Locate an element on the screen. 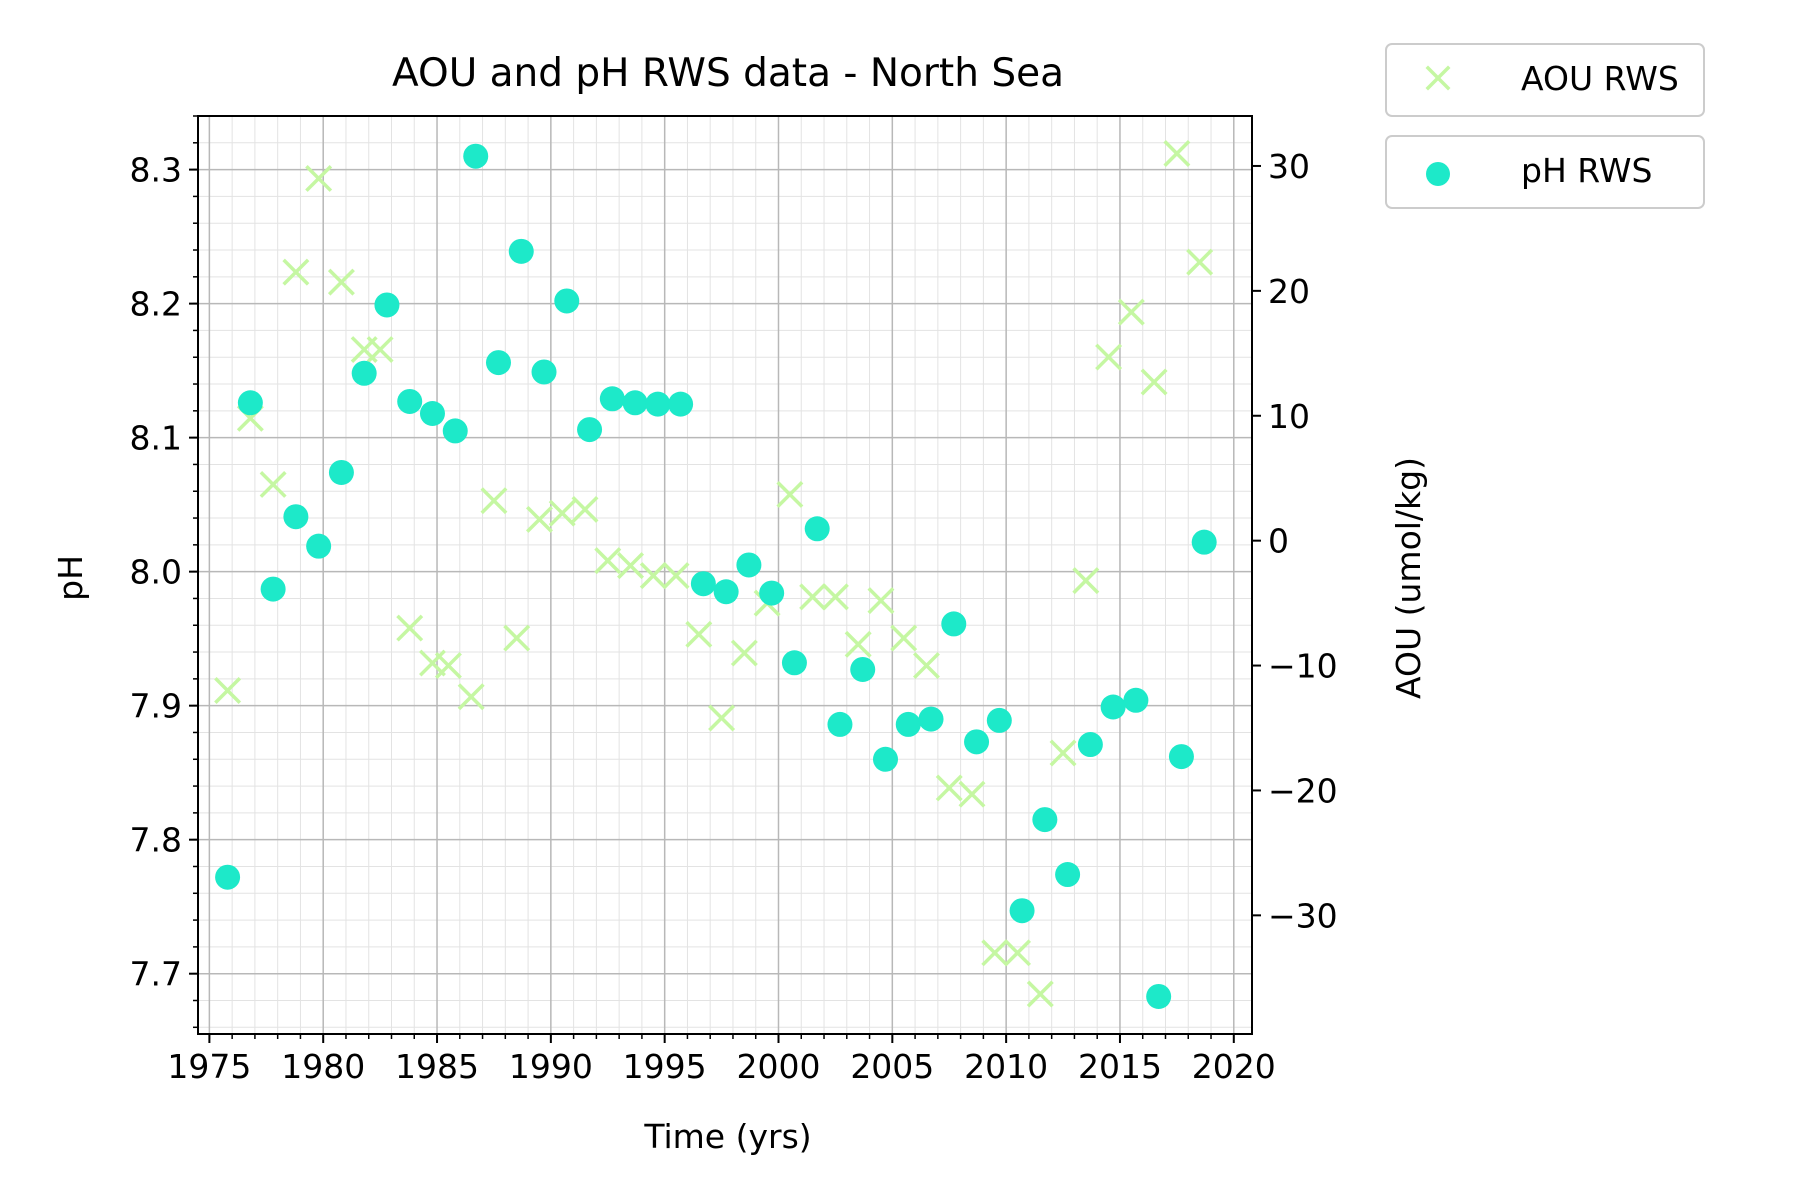  y-left-tick-label: 8.1 is located at coordinates (156, 438).